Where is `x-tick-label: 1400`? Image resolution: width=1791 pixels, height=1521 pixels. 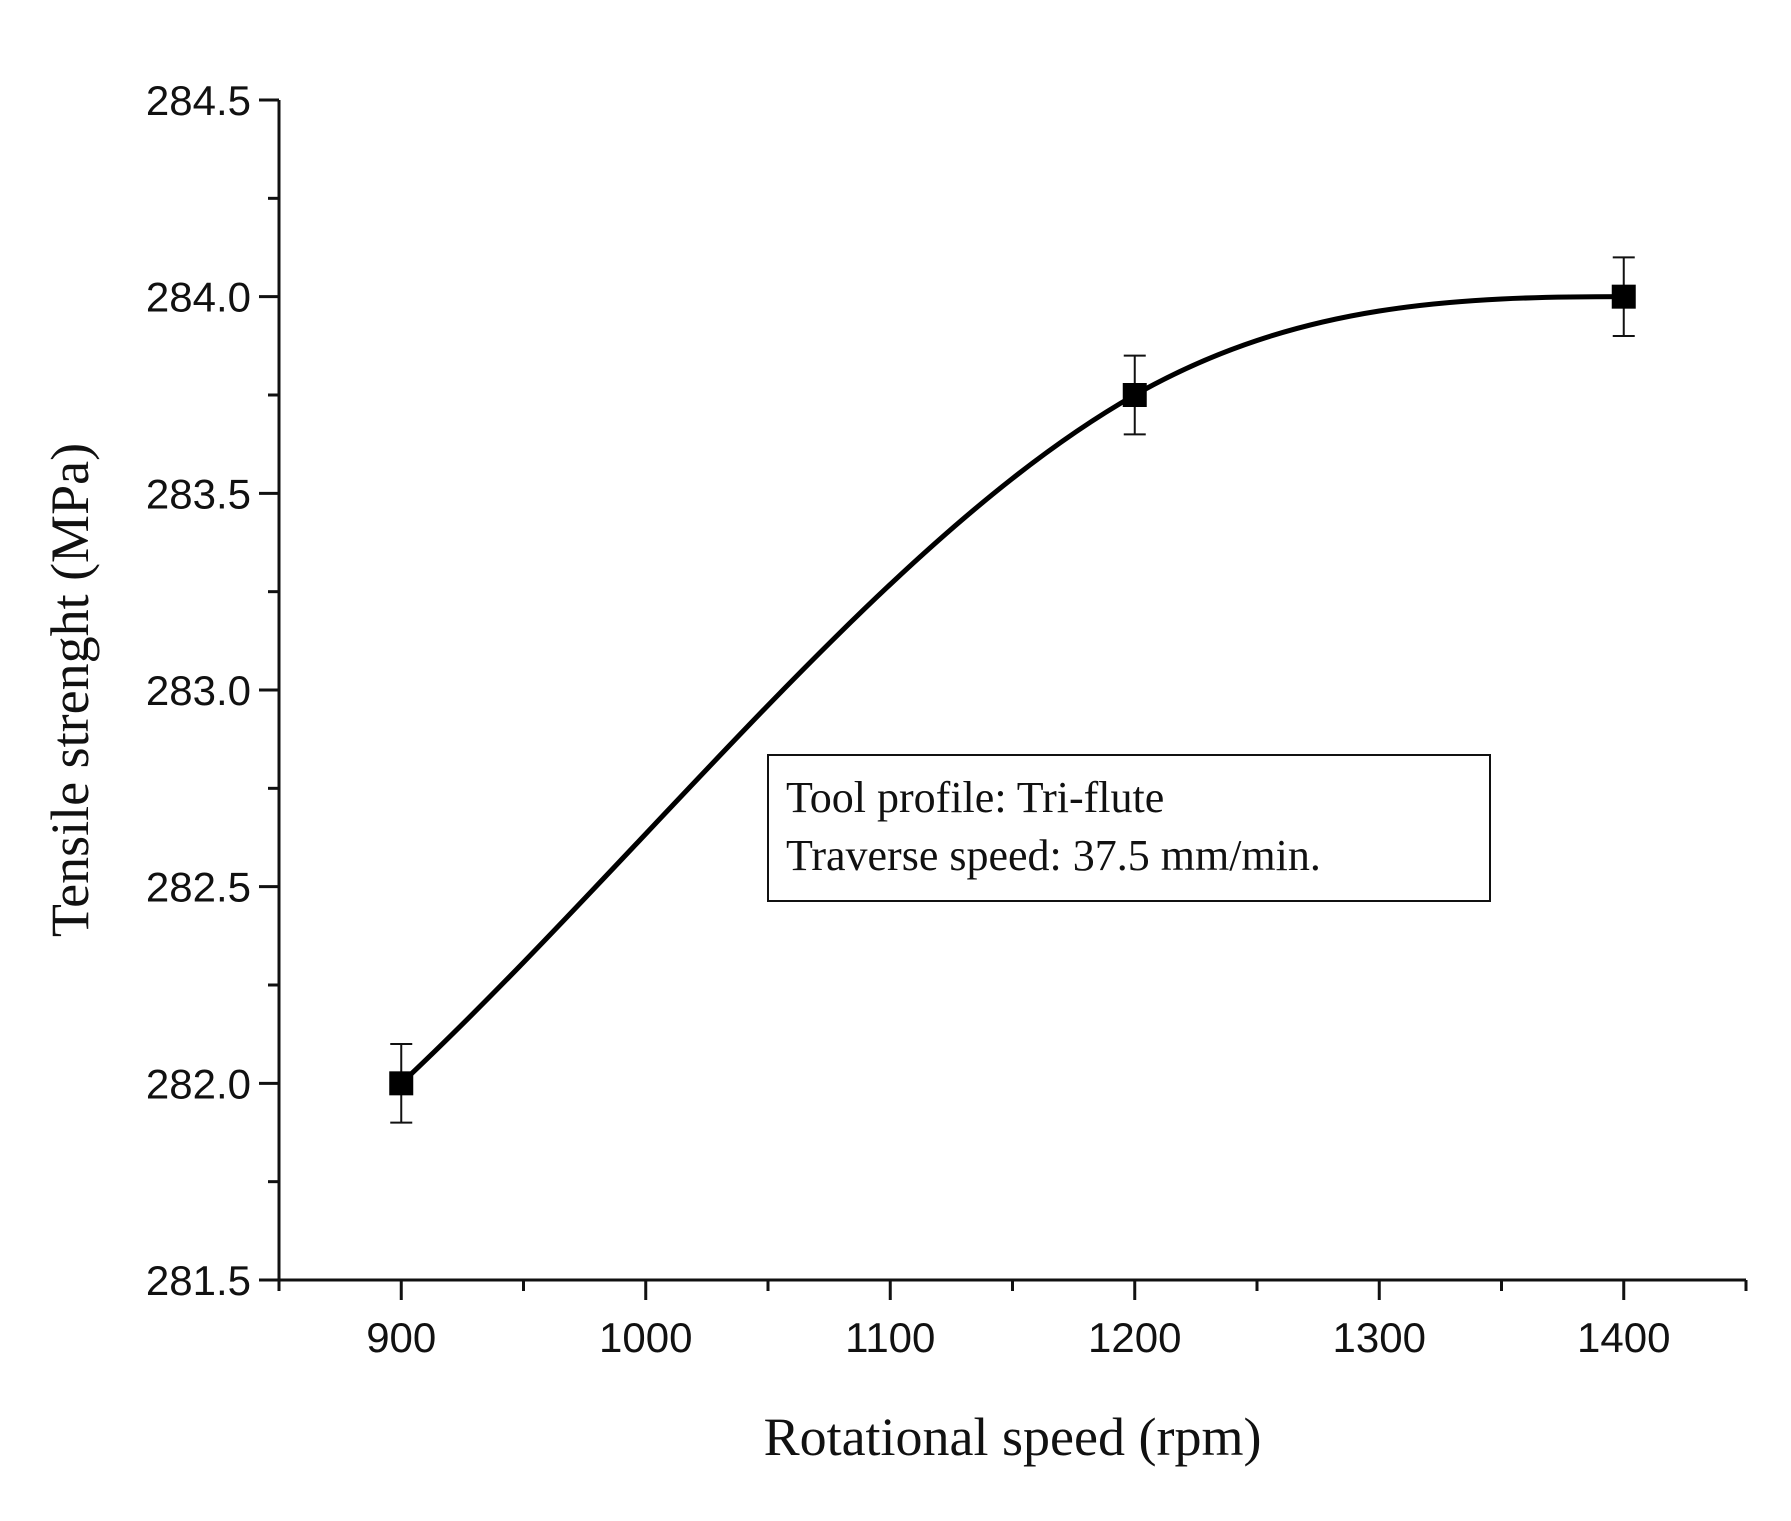 x-tick-label: 1400 is located at coordinates (1623, 1337).